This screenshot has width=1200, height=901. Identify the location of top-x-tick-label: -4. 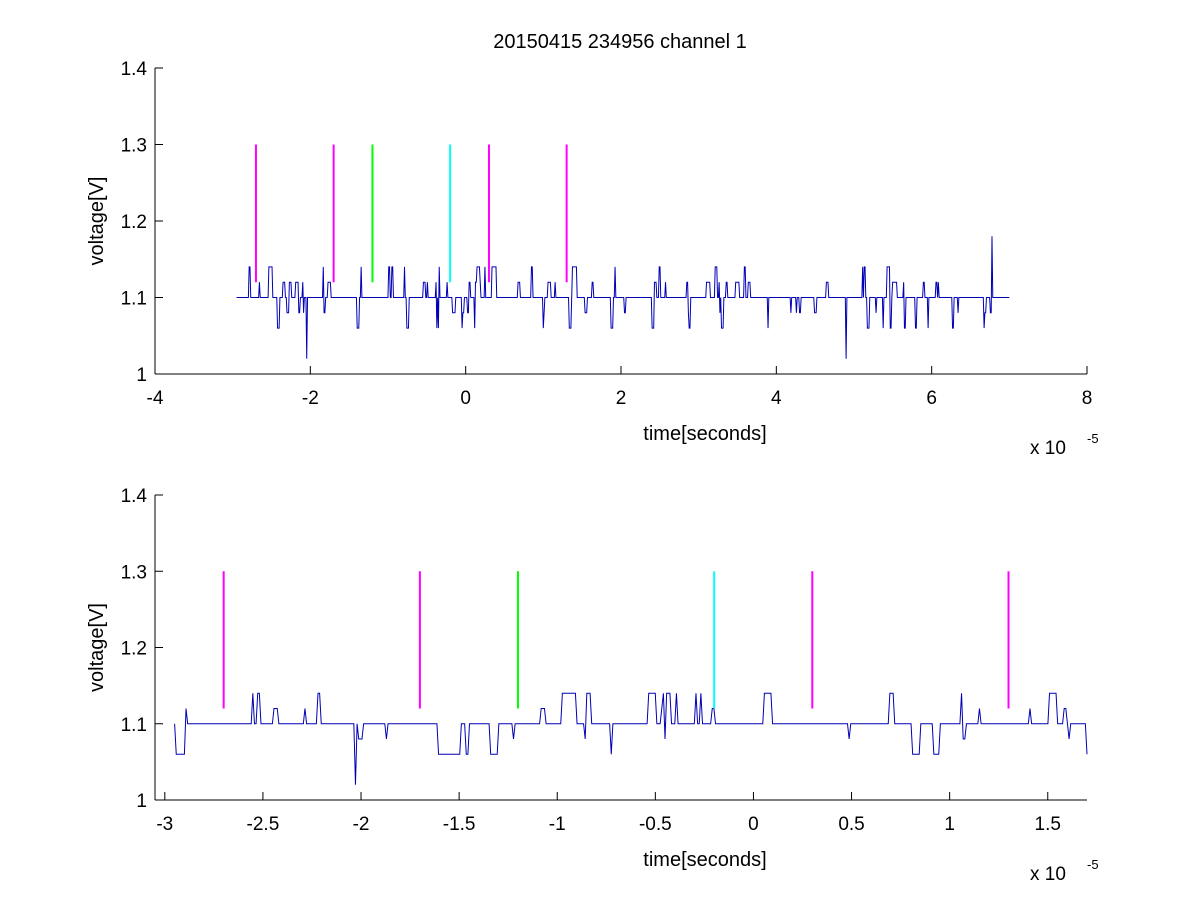
(155, 398).